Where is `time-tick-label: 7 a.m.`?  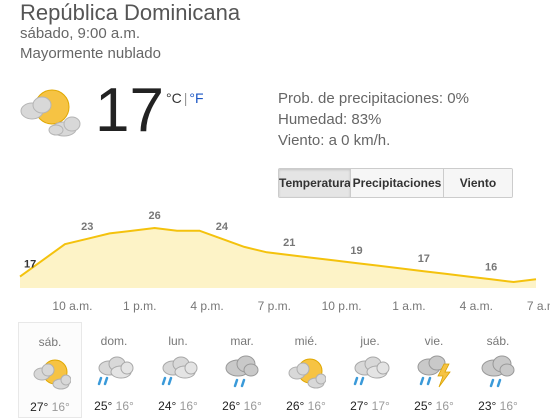 time-tick-label: 7 a.m. is located at coordinates (538, 306).